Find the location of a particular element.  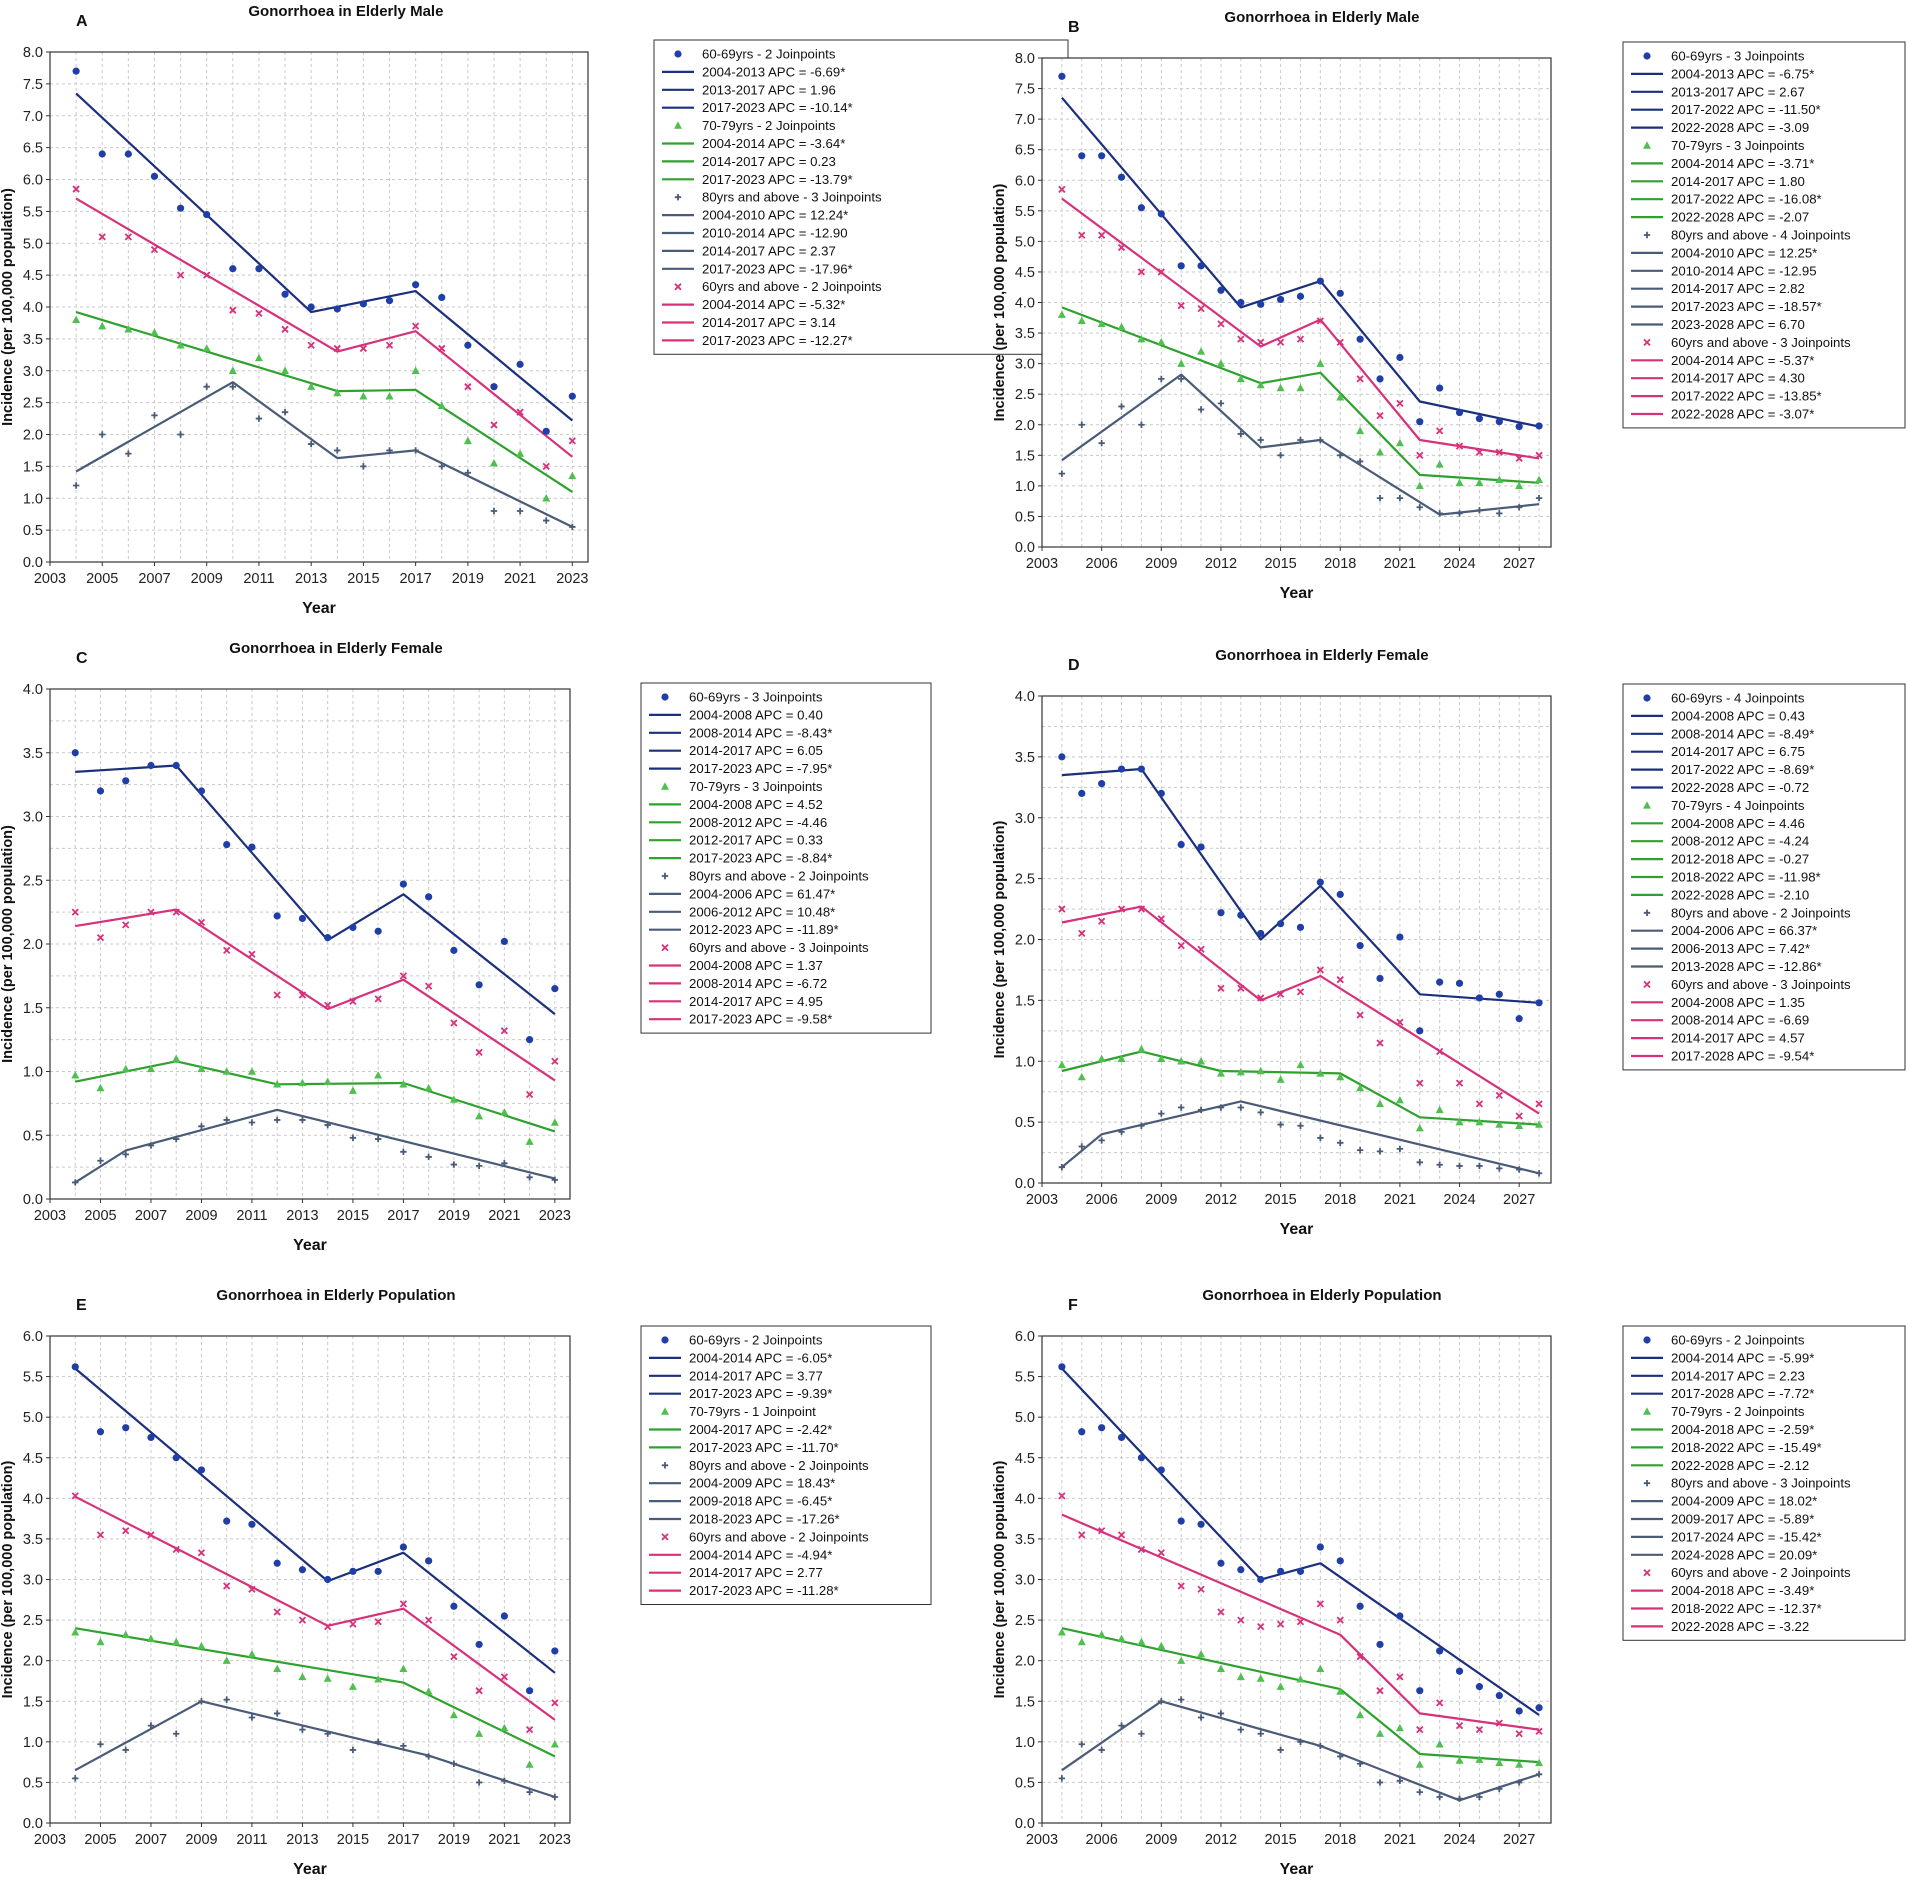

legend-entry: 2004-2014 APC = -4.94* is located at coordinates (760, 1554).